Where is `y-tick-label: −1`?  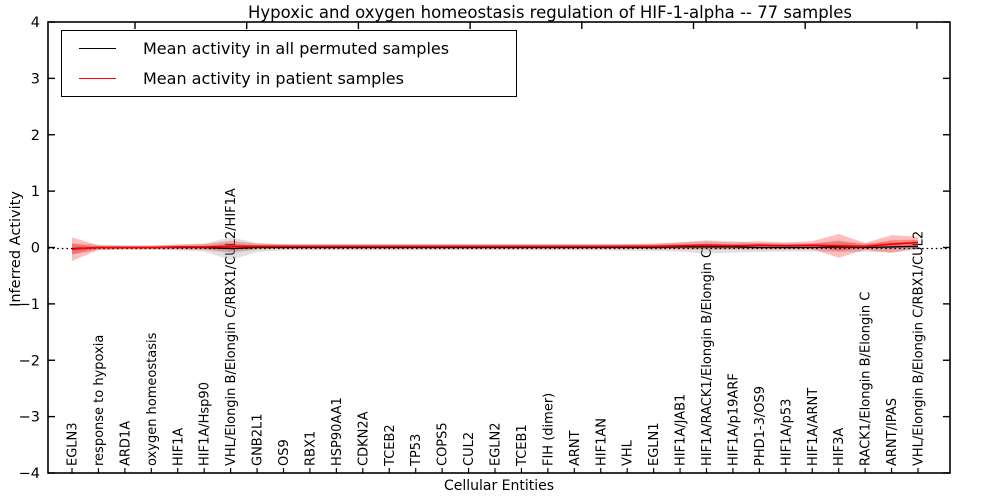
y-tick-label: −1 is located at coordinates (29, 305).